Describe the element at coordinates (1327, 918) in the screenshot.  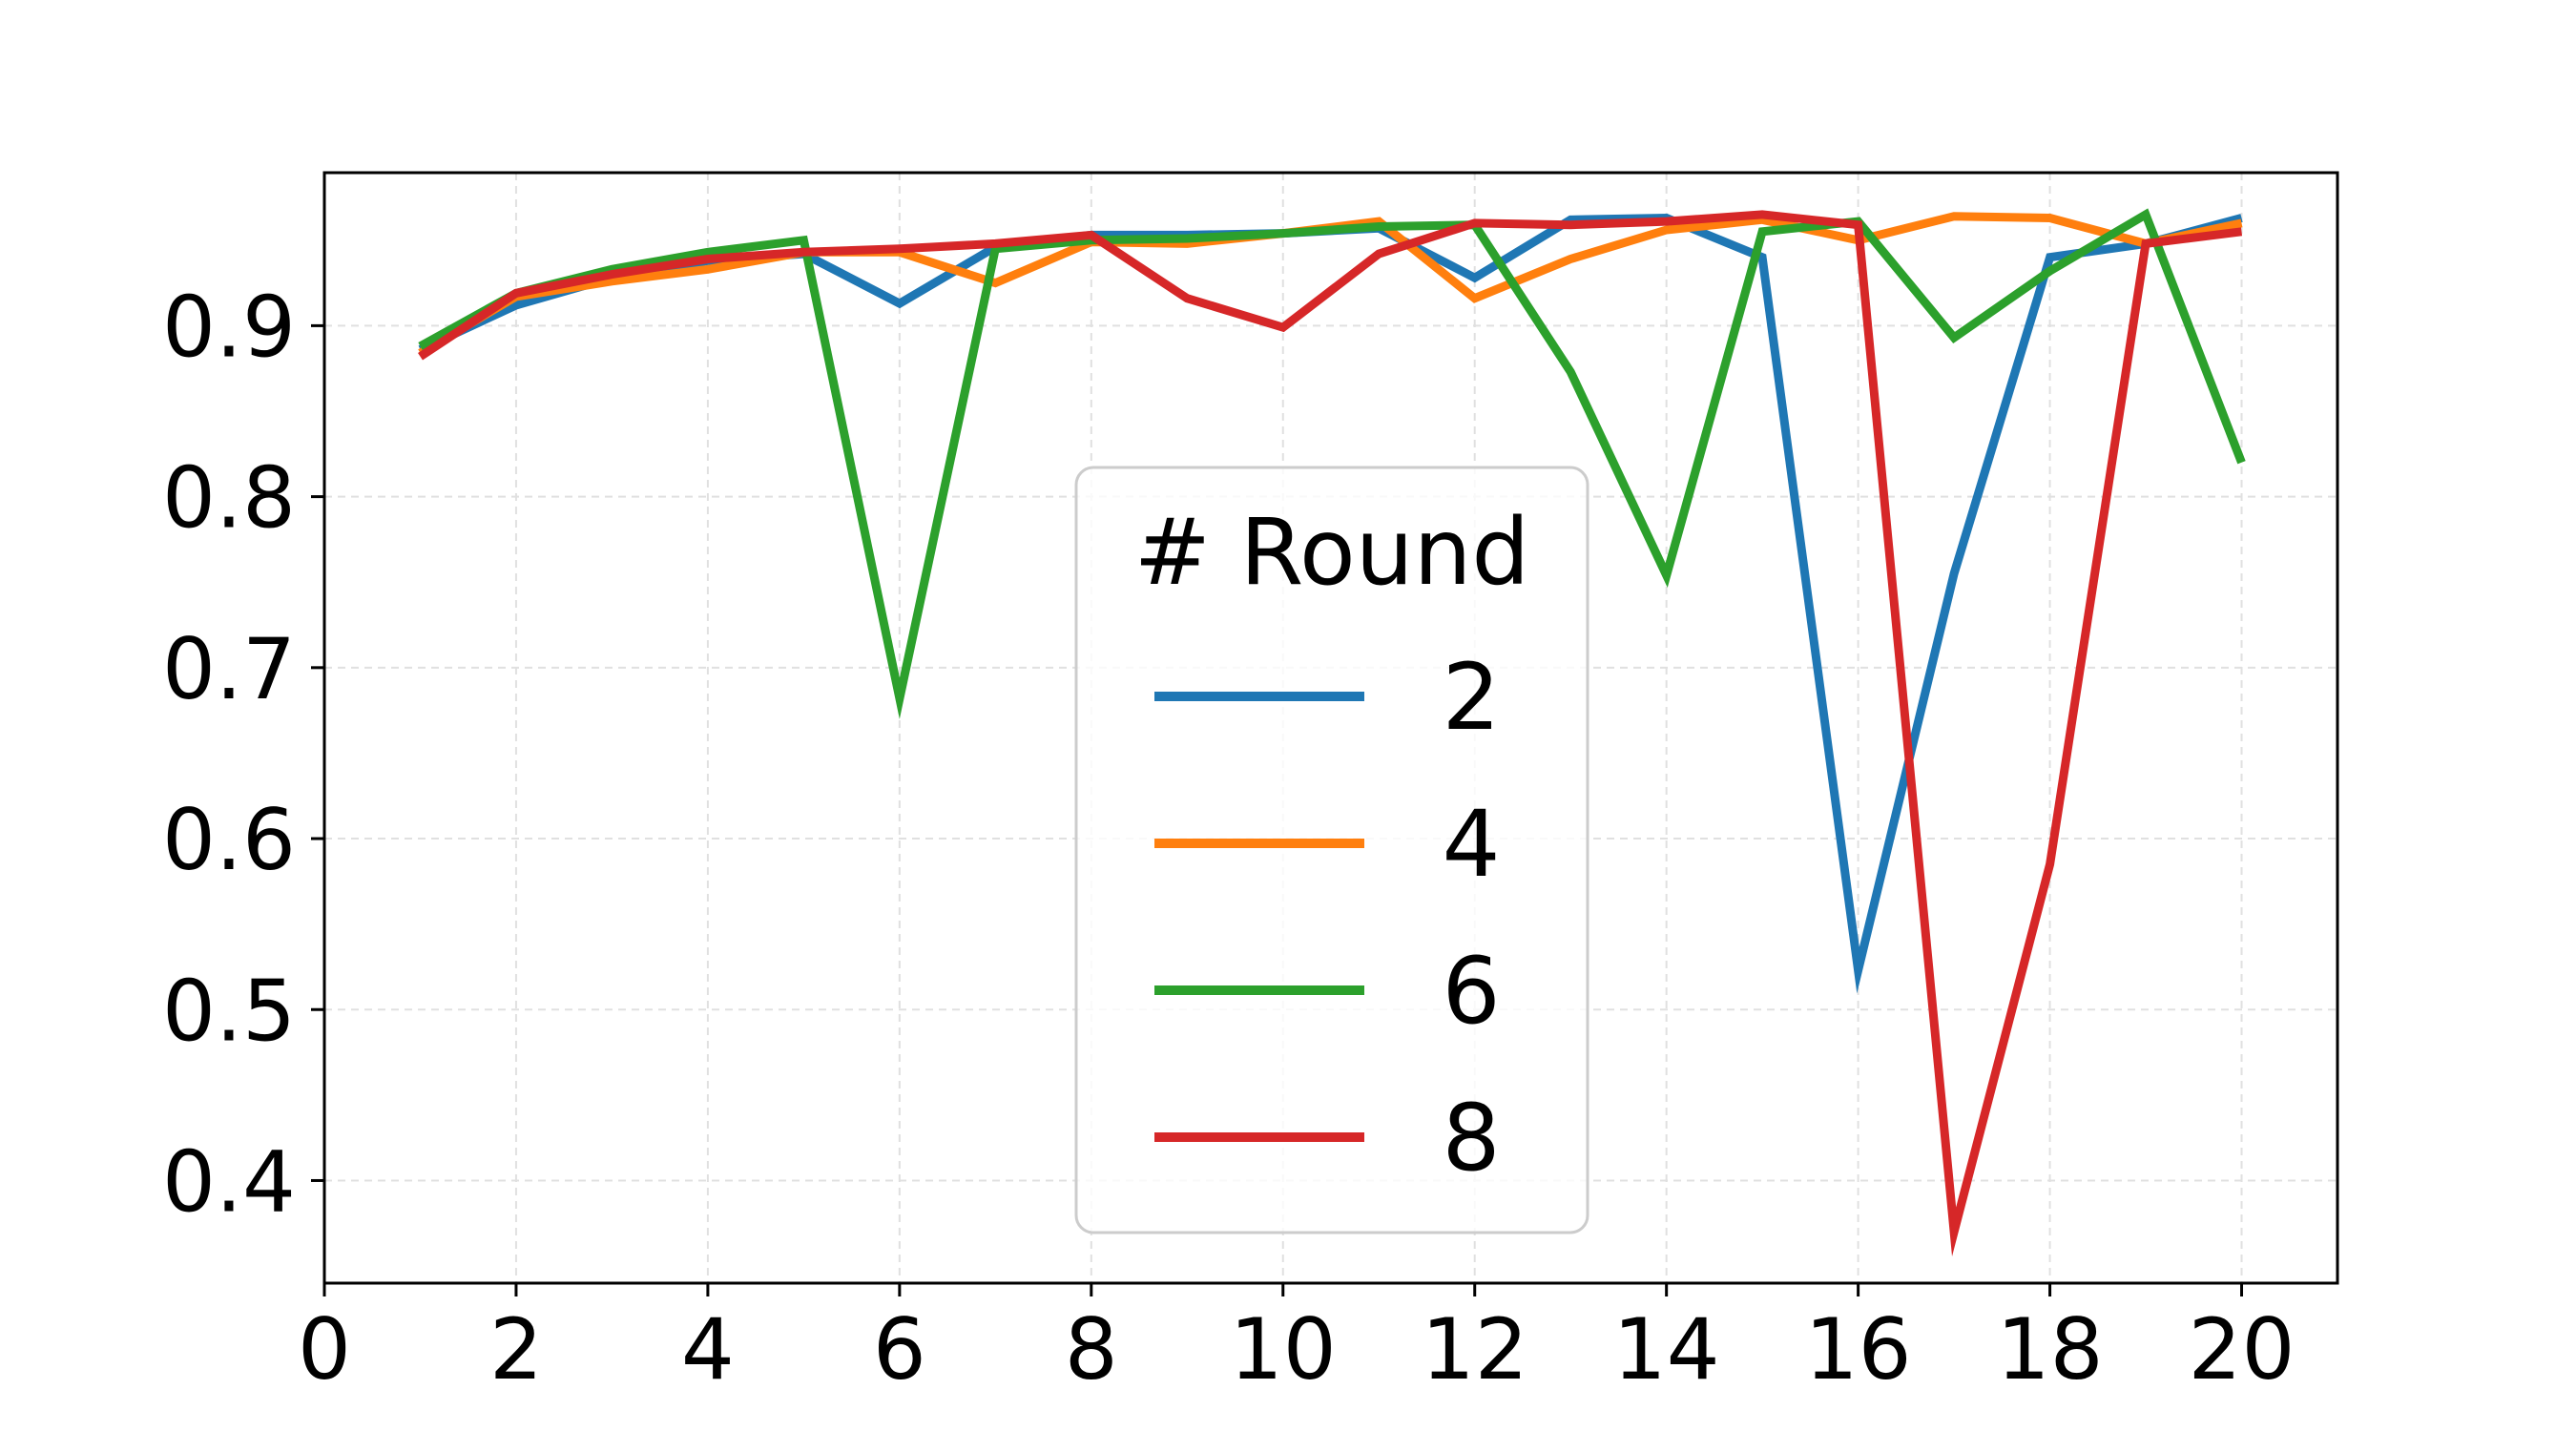
I see `legend-entries: 2 4 6 8` at that location.